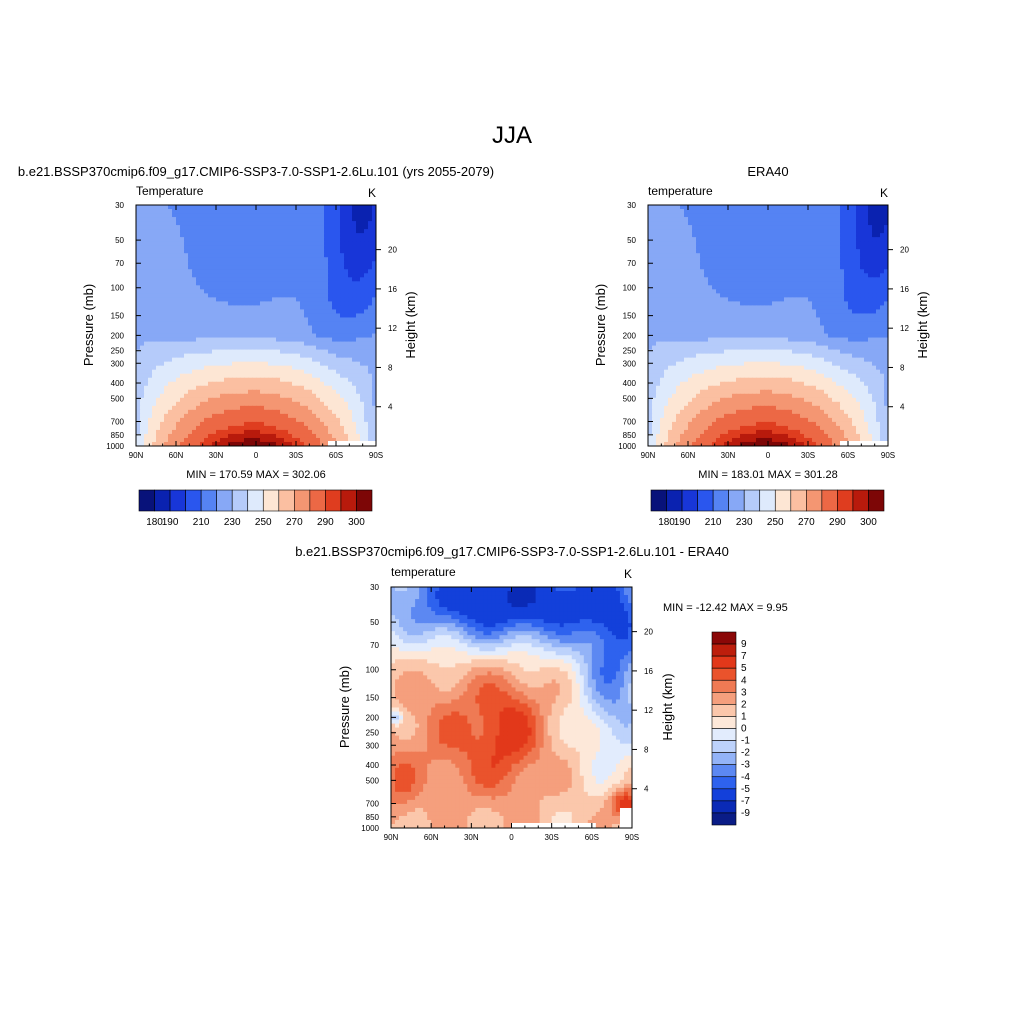 This screenshot has height=1024, width=1024. I want to click on colorbar-label: 190, so click(170, 522).